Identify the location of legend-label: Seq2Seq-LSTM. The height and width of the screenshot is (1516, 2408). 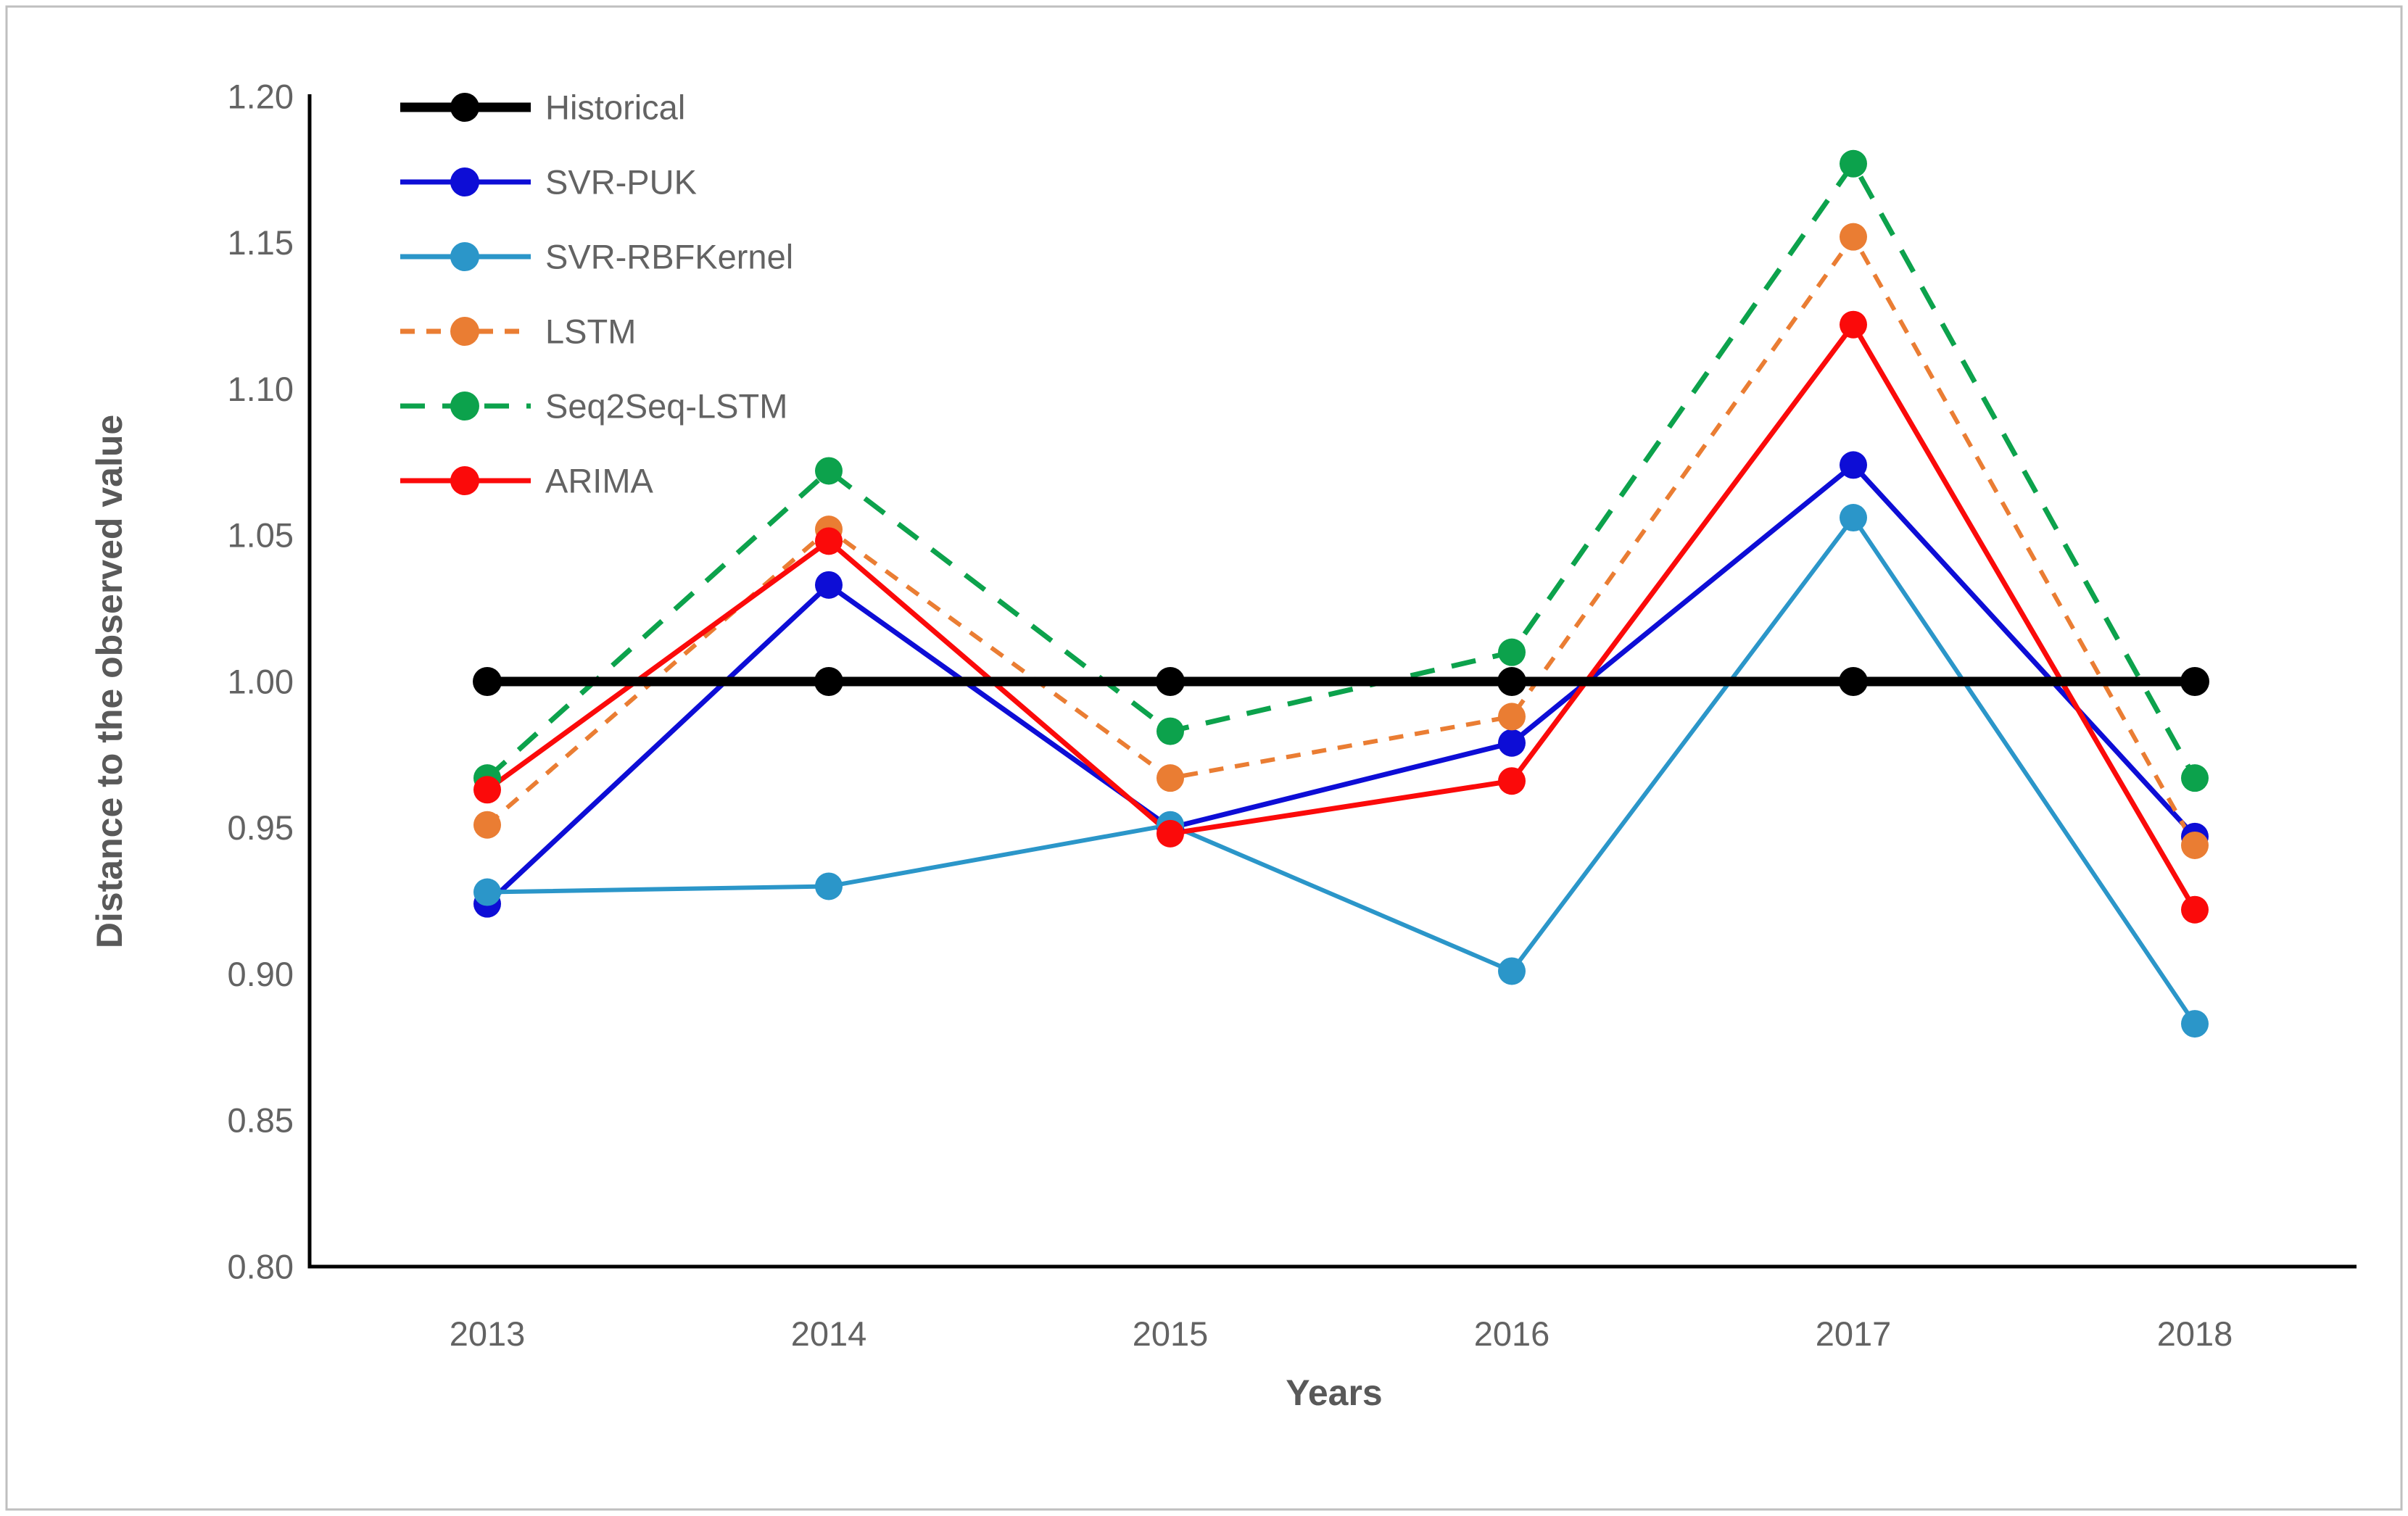
(666, 405).